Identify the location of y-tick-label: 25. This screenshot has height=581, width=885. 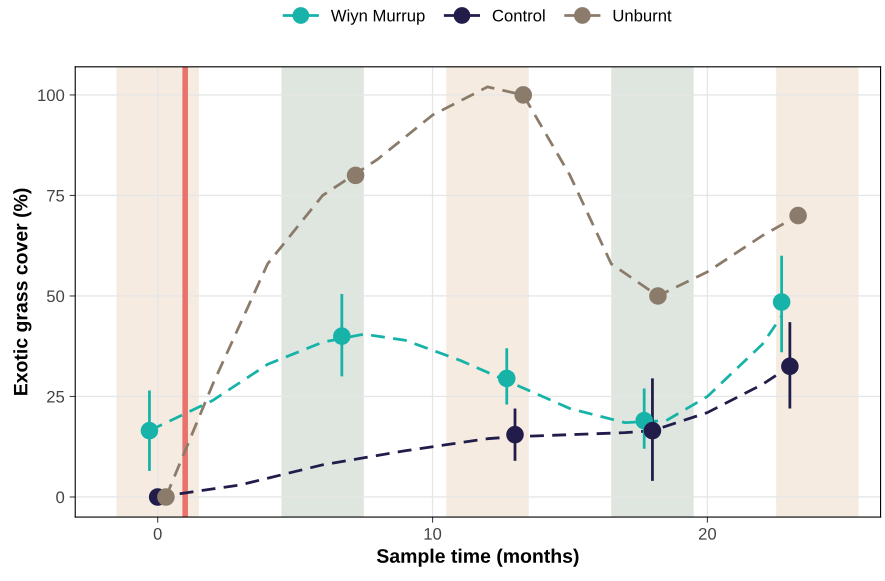
(55, 396).